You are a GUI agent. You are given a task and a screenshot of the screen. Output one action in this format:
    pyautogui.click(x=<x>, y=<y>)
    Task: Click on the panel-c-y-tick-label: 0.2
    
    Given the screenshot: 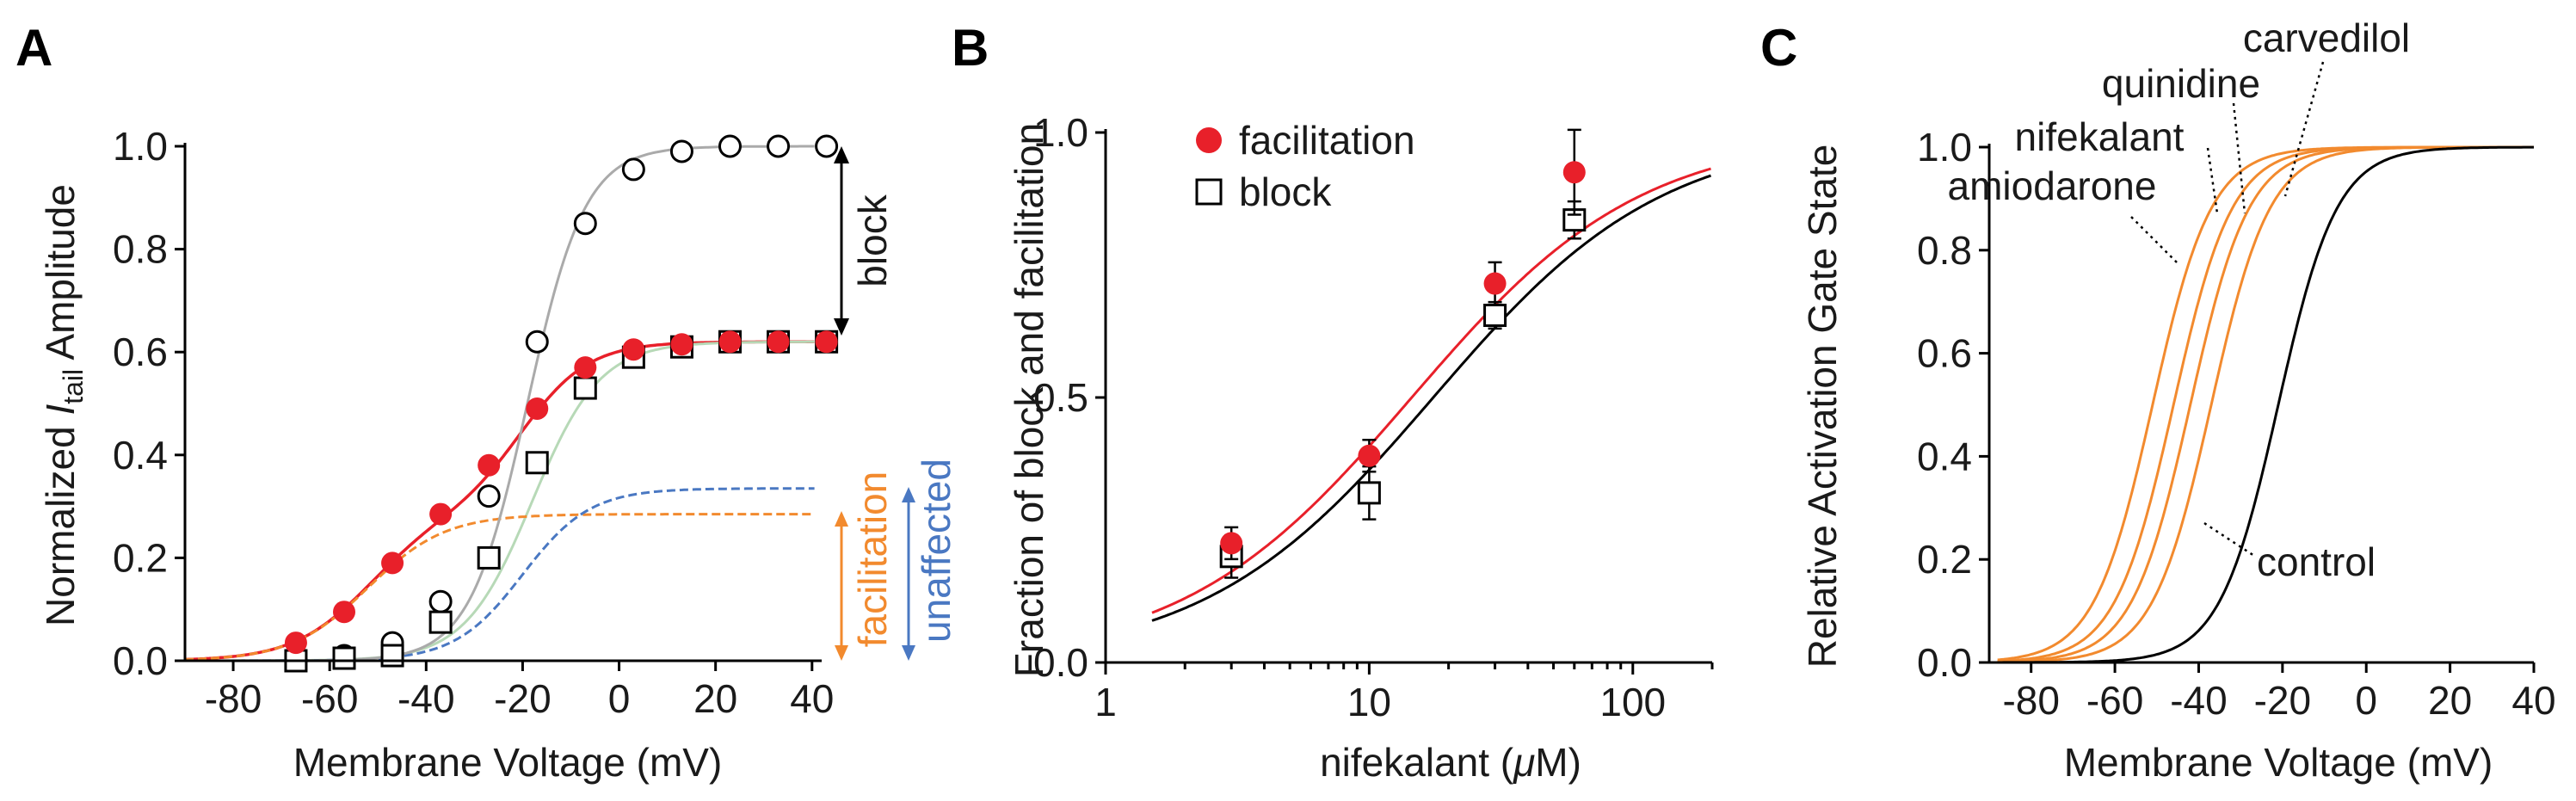 What is the action you would take?
    pyautogui.click(x=1945, y=559)
    